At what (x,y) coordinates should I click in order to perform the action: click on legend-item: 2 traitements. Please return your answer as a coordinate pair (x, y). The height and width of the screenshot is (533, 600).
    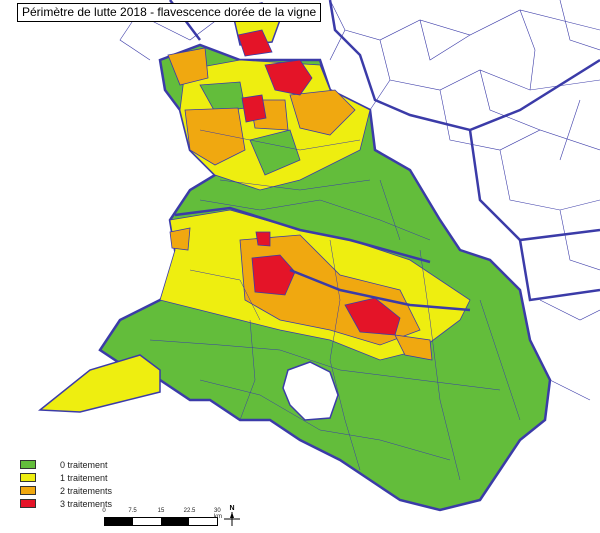
    Looking at the image, I should click on (66, 490).